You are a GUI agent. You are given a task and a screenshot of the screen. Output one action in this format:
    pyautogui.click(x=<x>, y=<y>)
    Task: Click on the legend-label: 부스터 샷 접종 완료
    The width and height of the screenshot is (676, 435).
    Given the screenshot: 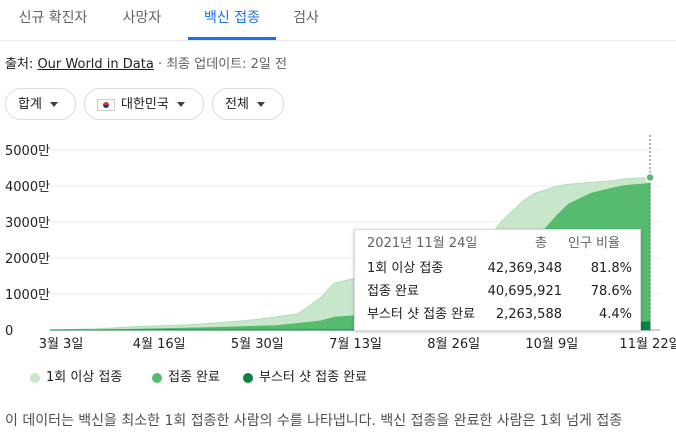 What is the action you would take?
    pyautogui.click(x=313, y=377)
    